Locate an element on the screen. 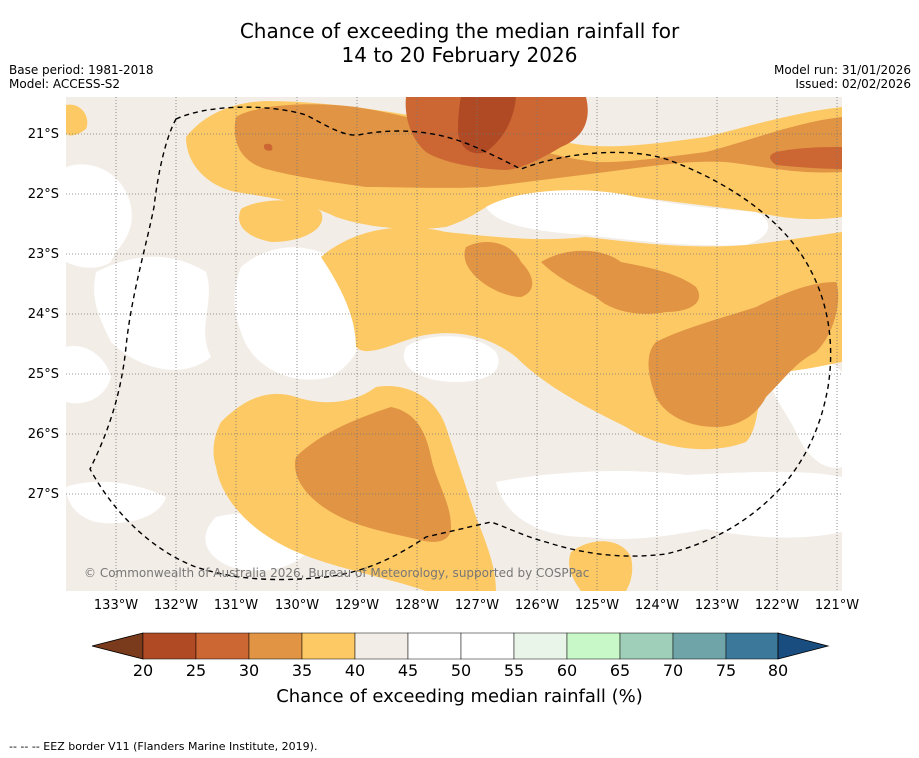 This screenshot has height=758, width=919. colorbar-tick: 55 is located at coordinates (514, 670).